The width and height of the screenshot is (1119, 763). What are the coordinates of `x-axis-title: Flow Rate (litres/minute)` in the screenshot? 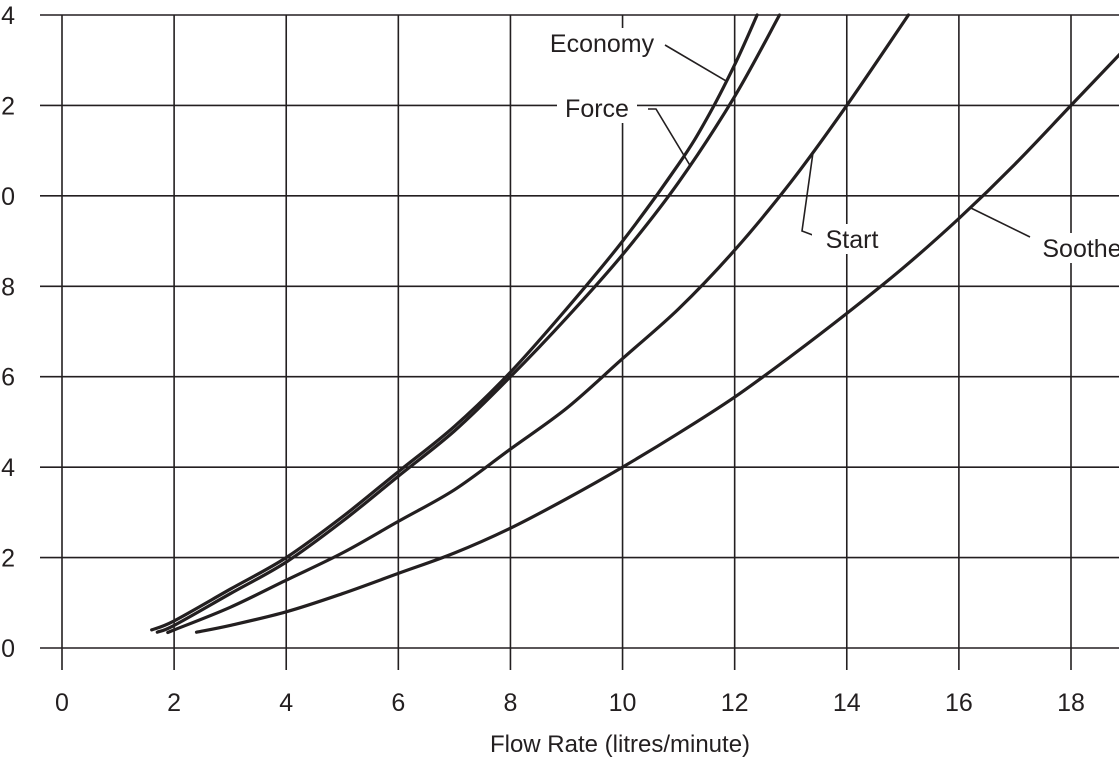 It's located at (620, 744).